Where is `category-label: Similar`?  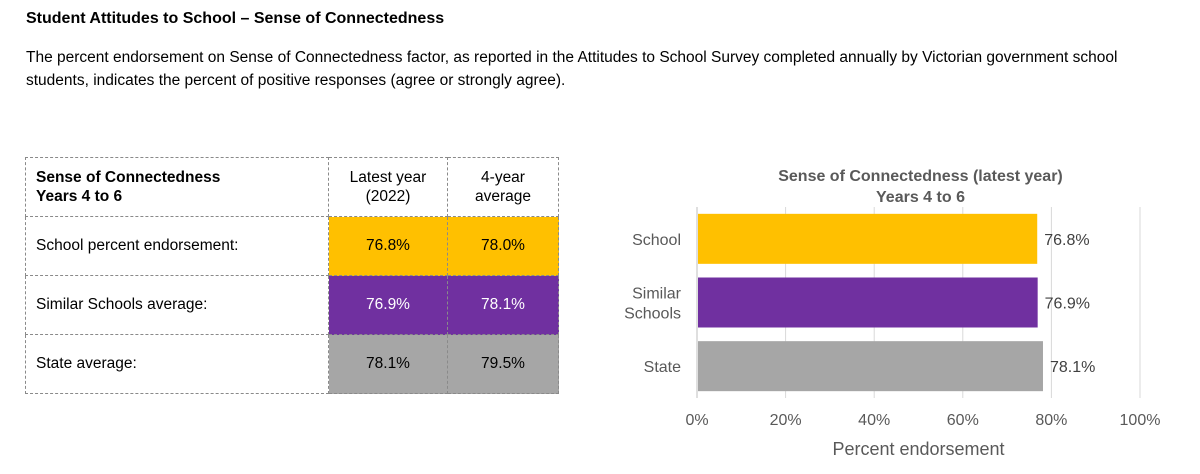 category-label: Similar is located at coordinates (657, 294).